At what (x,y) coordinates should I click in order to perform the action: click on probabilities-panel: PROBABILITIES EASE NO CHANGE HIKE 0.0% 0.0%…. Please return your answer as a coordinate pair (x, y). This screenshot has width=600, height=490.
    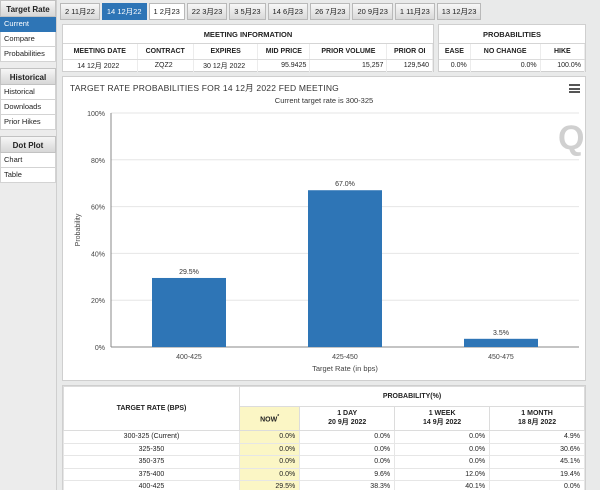
    Looking at the image, I should click on (512, 48).